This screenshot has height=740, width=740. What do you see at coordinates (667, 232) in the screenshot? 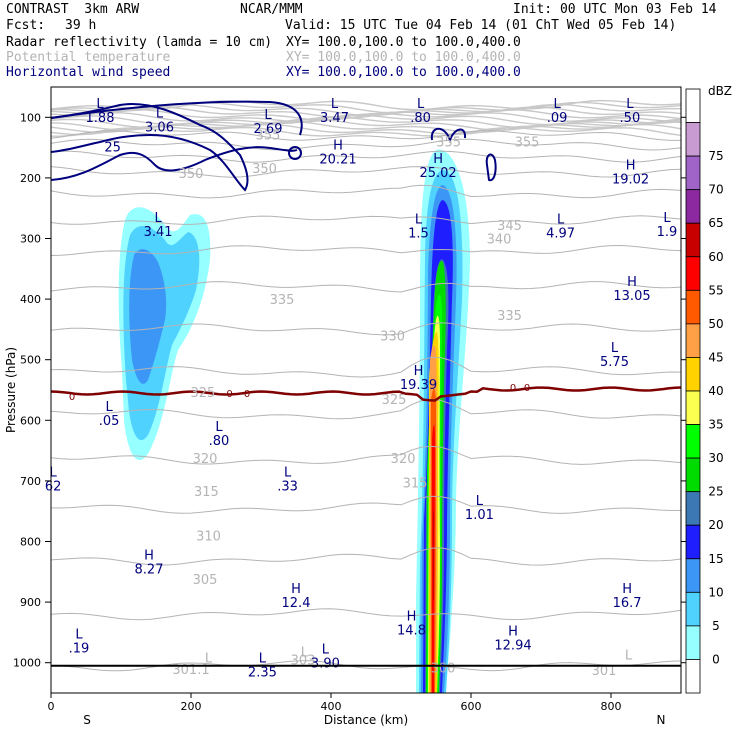
I see `wind-extremum-value-10: 1.9` at bounding box center [667, 232].